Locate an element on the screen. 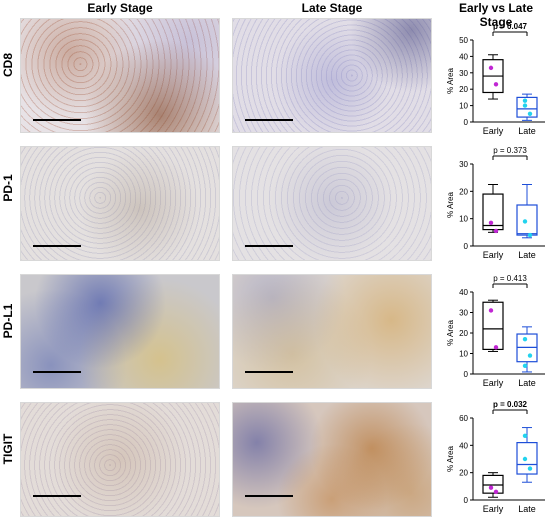 The image size is (550, 522). row-label-pdl1: PD-L1 is located at coordinates (8, 321).